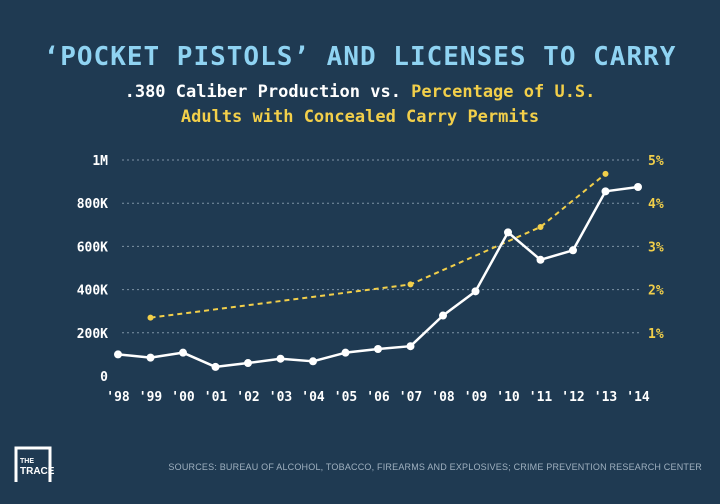 This screenshot has height=504, width=720. Describe the element at coordinates (475, 397) in the screenshot. I see `x-axis-tick-label: '09` at that location.